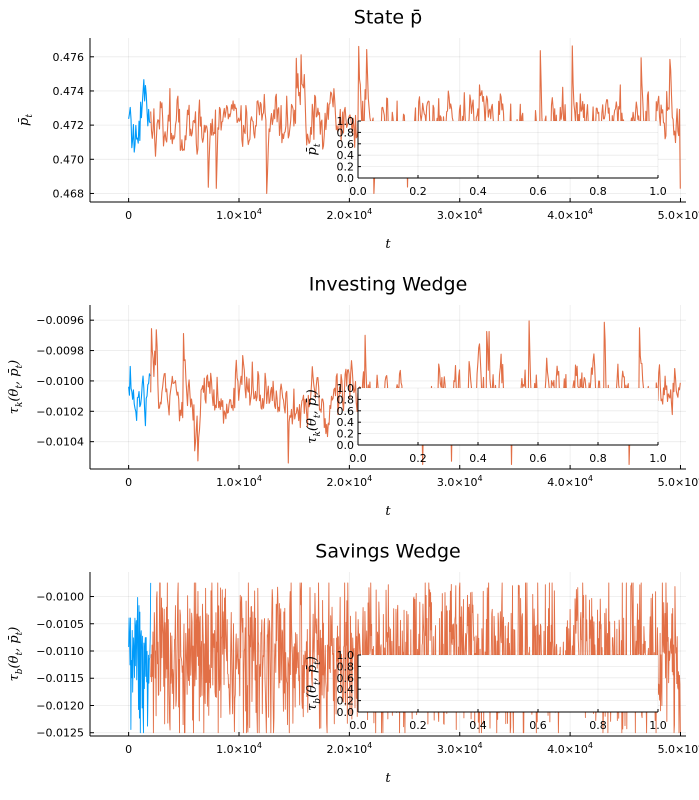 Image resolution: width=699 pixels, height=800 pixels. Describe the element at coordinates (388, 18) in the screenshot. I see `chart-title: State p̄` at that location.